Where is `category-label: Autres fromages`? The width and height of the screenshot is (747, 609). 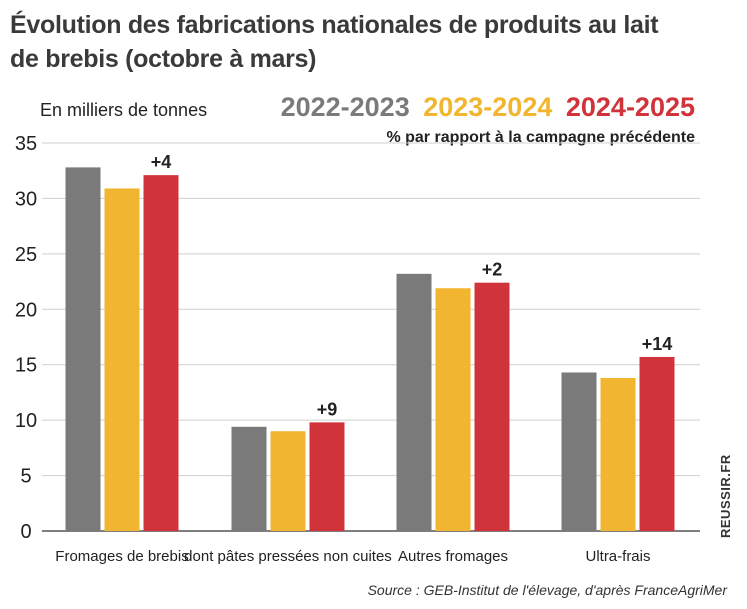 category-label: Autres fromages is located at coordinates (453, 556).